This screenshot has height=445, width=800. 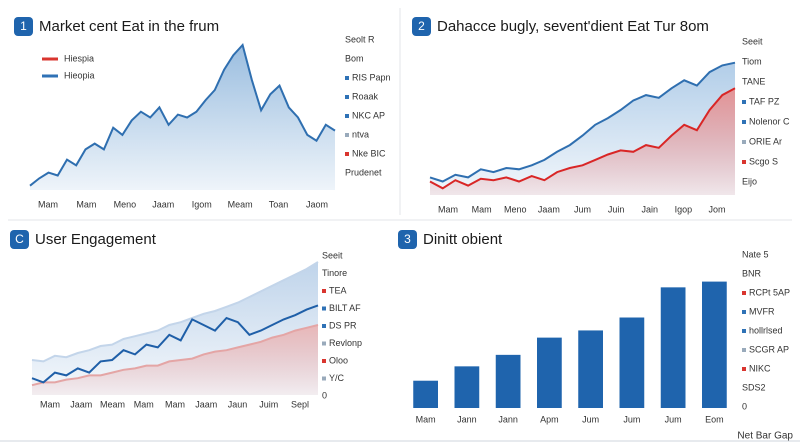 What do you see at coordinates (463, 239) in the screenshot?
I see `chart-title: Dinitt obient` at bounding box center [463, 239].